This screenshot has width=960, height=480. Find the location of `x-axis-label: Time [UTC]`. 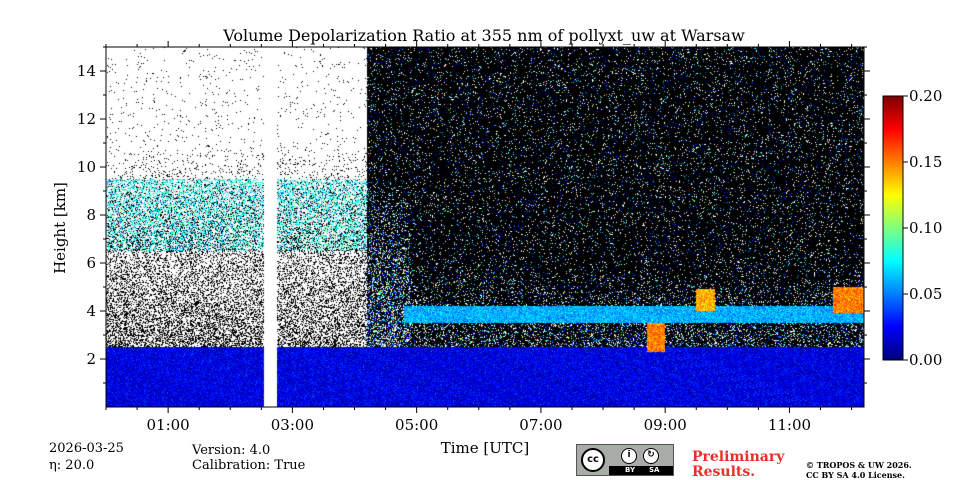

x-axis-label: Time [UTC] is located at coordinates (485, 448).